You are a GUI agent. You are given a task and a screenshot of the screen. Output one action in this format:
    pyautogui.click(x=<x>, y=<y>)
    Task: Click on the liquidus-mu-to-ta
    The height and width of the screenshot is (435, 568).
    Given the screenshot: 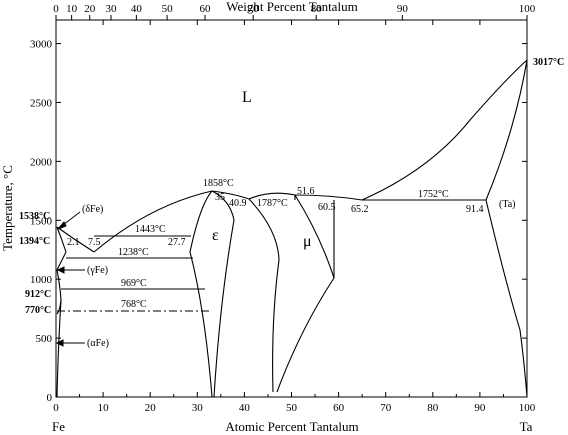 What is the action you would take?
    pyautogui.click(x=328, y=197)
    